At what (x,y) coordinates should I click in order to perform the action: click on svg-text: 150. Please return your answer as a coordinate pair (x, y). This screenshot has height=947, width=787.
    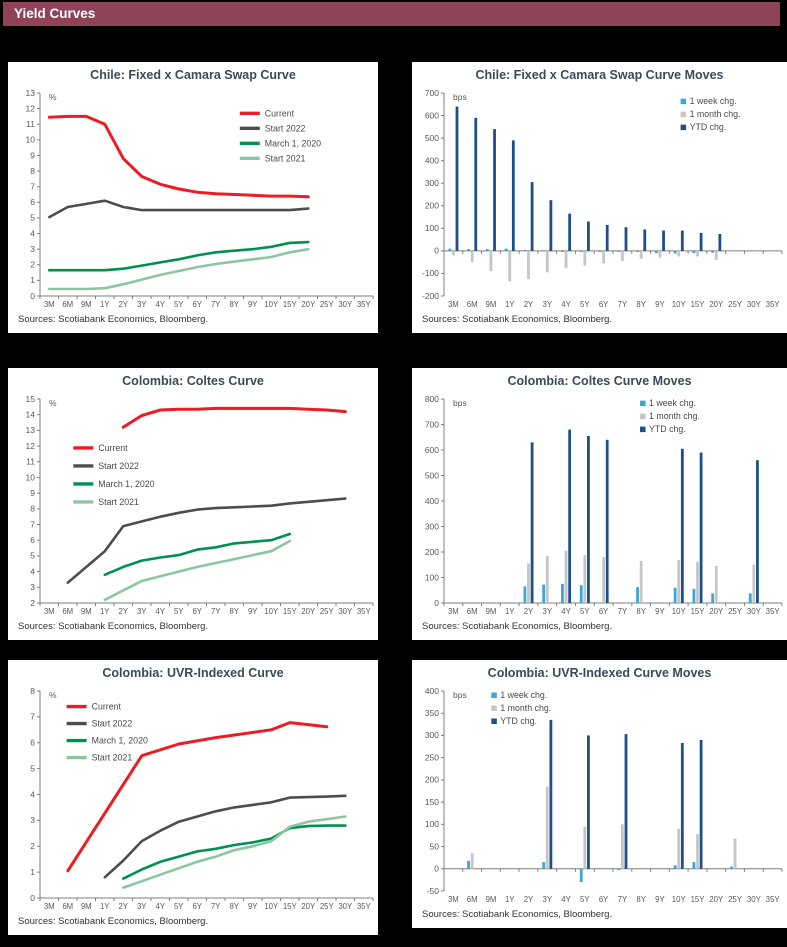
    Looking at the image, I should click on (432, 802).